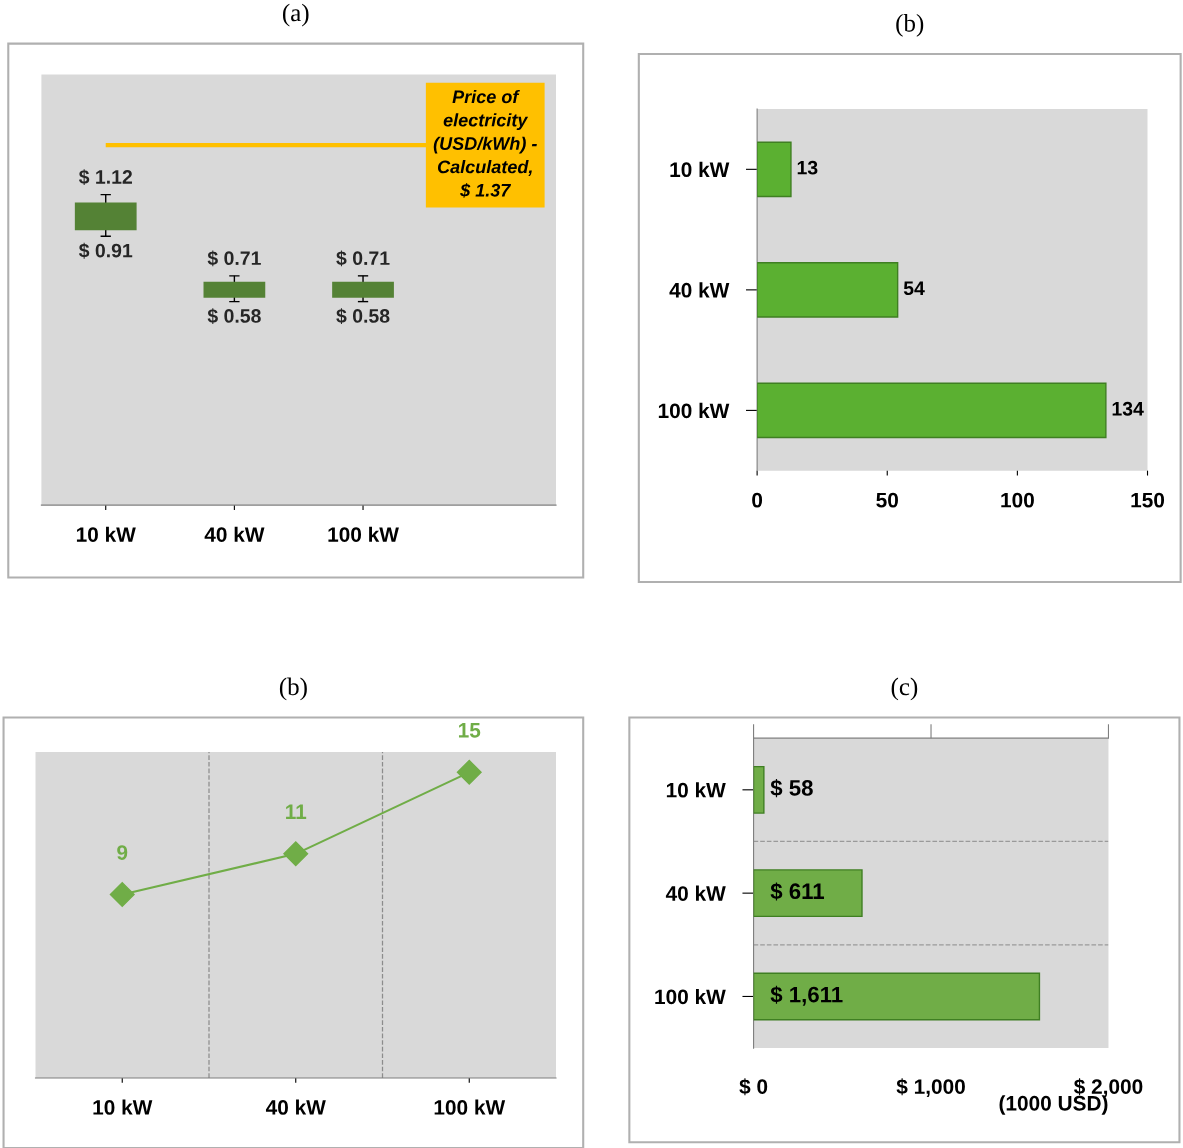 The height and width of the screenshot is (1148, 1183). Describe the element at coordinates (1053, 1105) in the screenshot. I see `x-axis-title: (1000 USD)` at that location.